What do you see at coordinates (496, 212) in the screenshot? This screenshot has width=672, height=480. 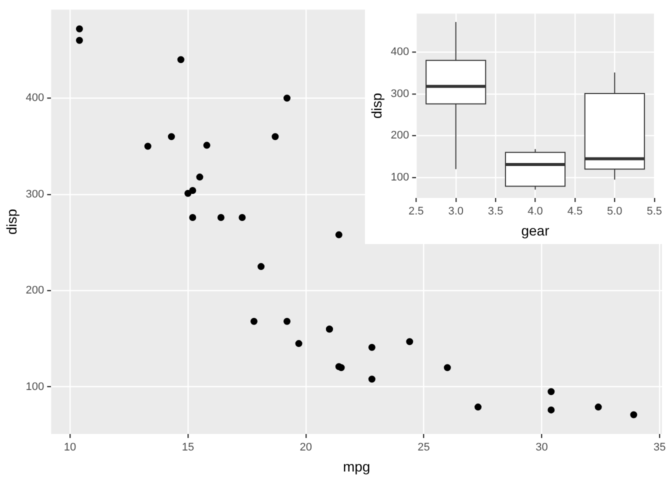 I see `x-tick-label: 3.5` at bounding box center [496, 212].